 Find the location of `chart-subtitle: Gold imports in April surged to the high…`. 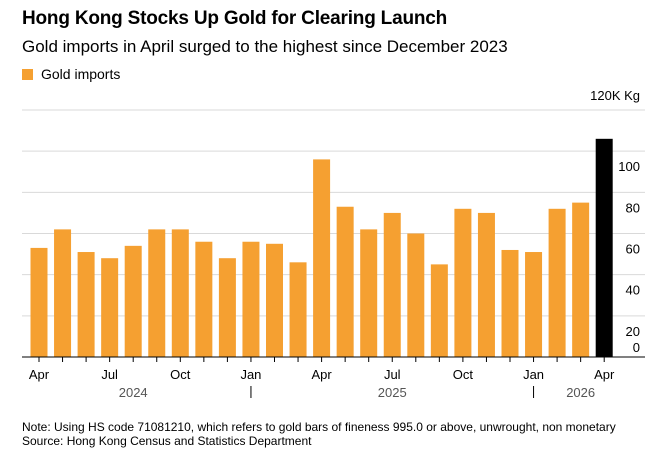

chart-subtitle: Gold imports in April surged to the high… is located at coordinates (265, 46).